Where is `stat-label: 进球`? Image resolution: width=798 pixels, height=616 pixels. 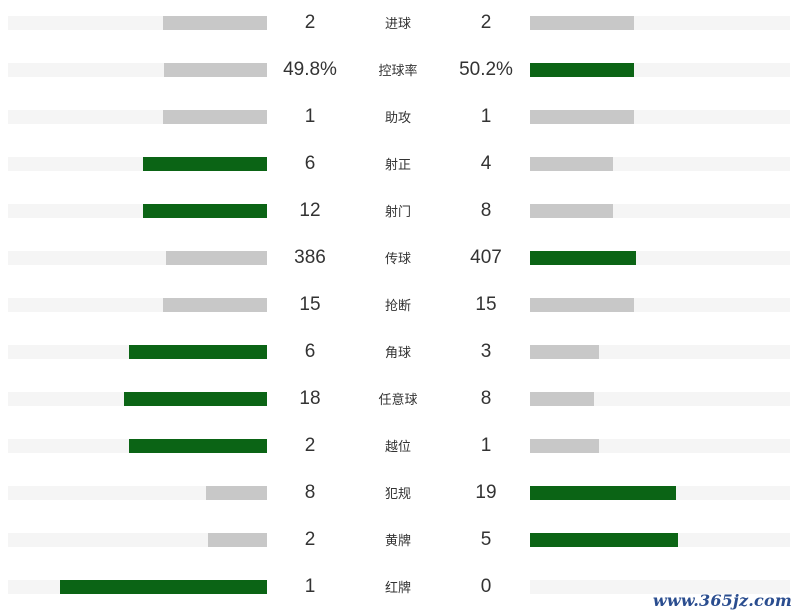 stat-label: 进球 is located at coordinates (397, 23).